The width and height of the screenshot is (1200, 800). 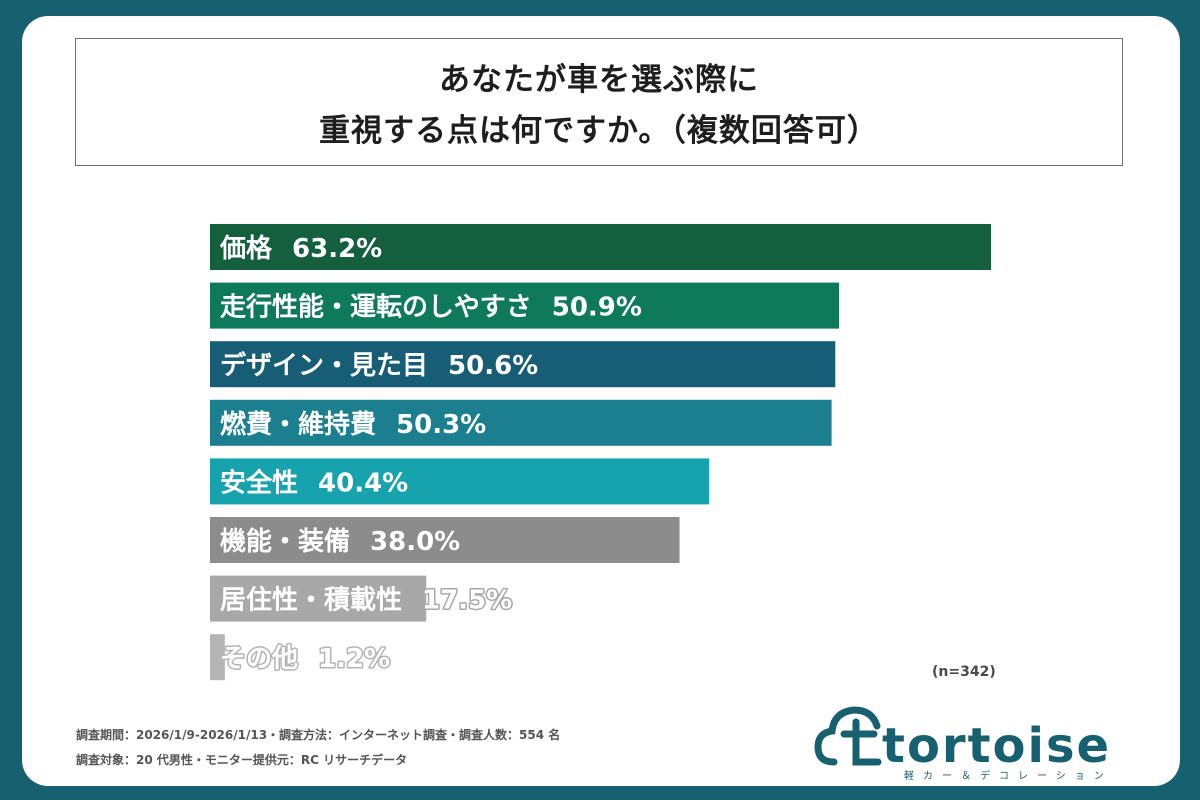 What do you see at coordinates (599, 131) in the screenshot?
I see `chart-title-line-2: 重視する点は何ですか。（複数回答可）` at bounding box center [599, 131].